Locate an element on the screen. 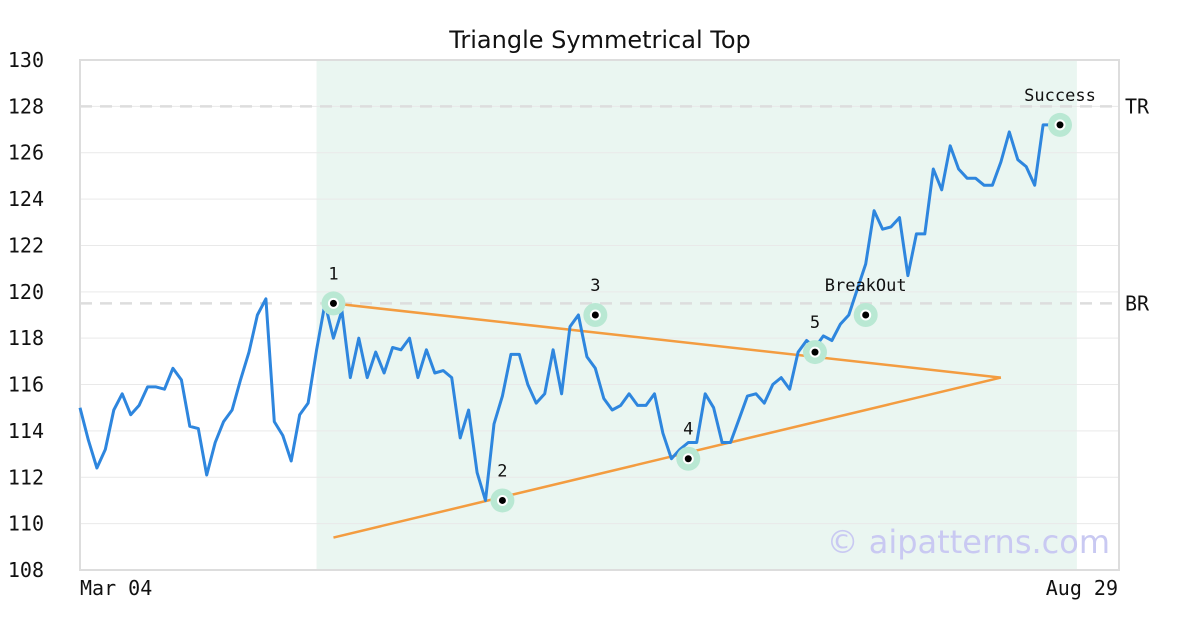 The width and height of the screenshot is (1200, 630). pattern-point: 2 is located at coordinates (502, 487).